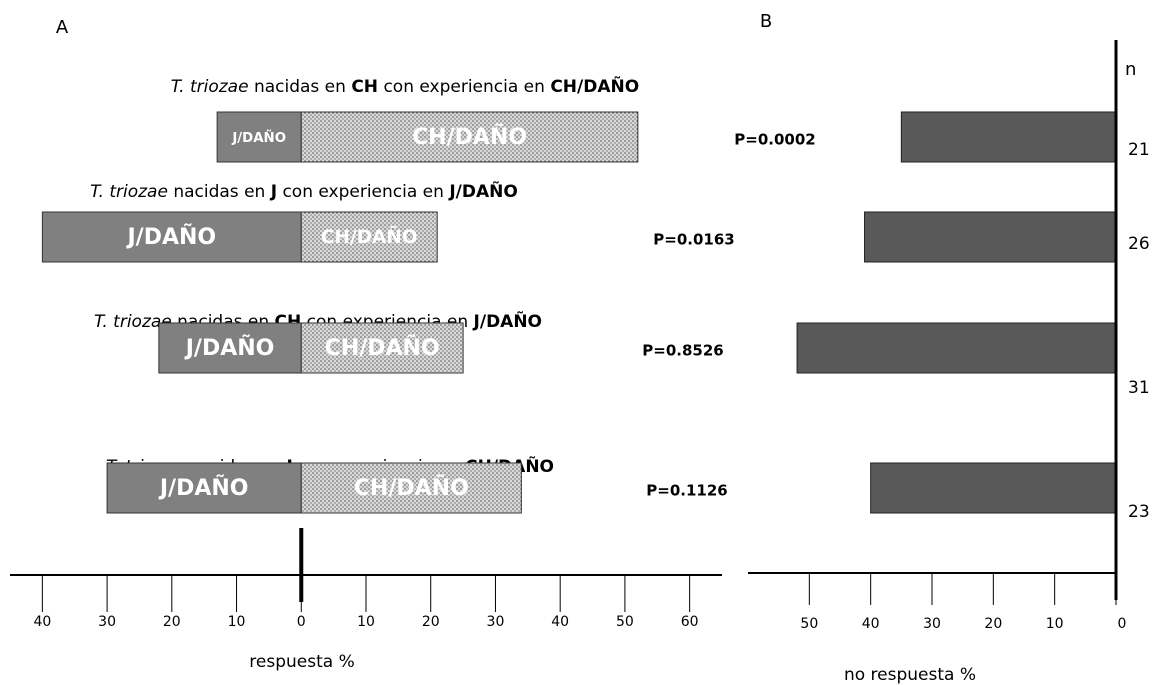 This screenshot has width=1162, height=685. What do you see at coordinates (273, 192) in the screenshot?
I see `row-title-part: J` at bounding box center [273, 192].